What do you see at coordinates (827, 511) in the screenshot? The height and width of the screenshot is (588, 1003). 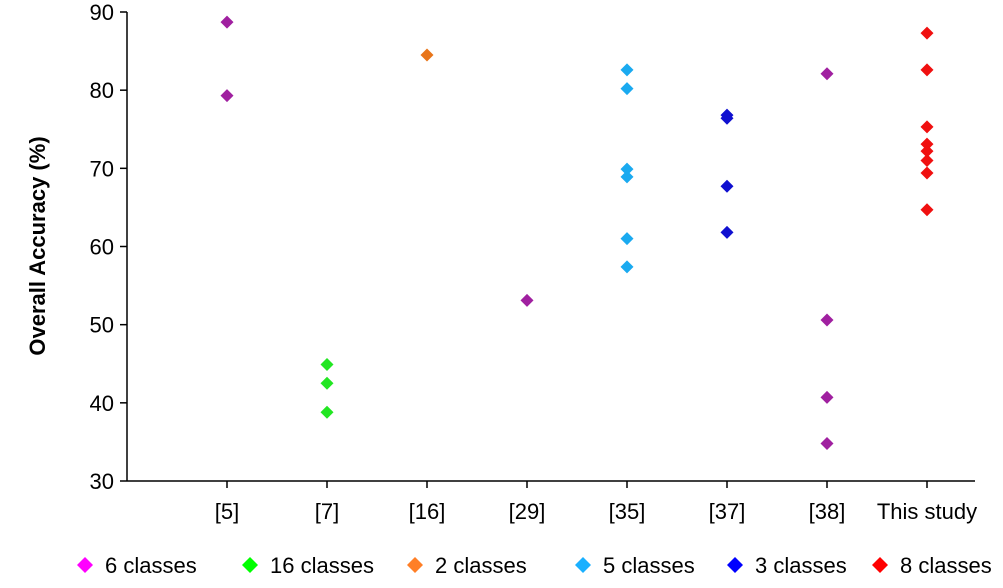 I see `x-tick-label: [38]` at bounding box center [827, 511].